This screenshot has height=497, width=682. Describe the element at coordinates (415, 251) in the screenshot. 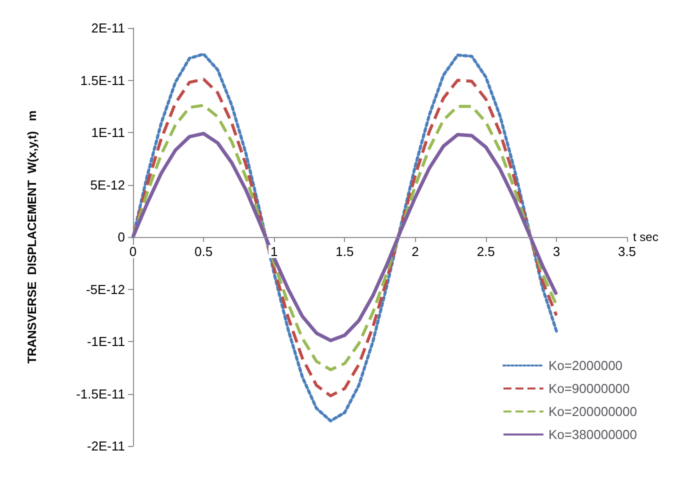

I see `x-tick-label: 2` at that location.